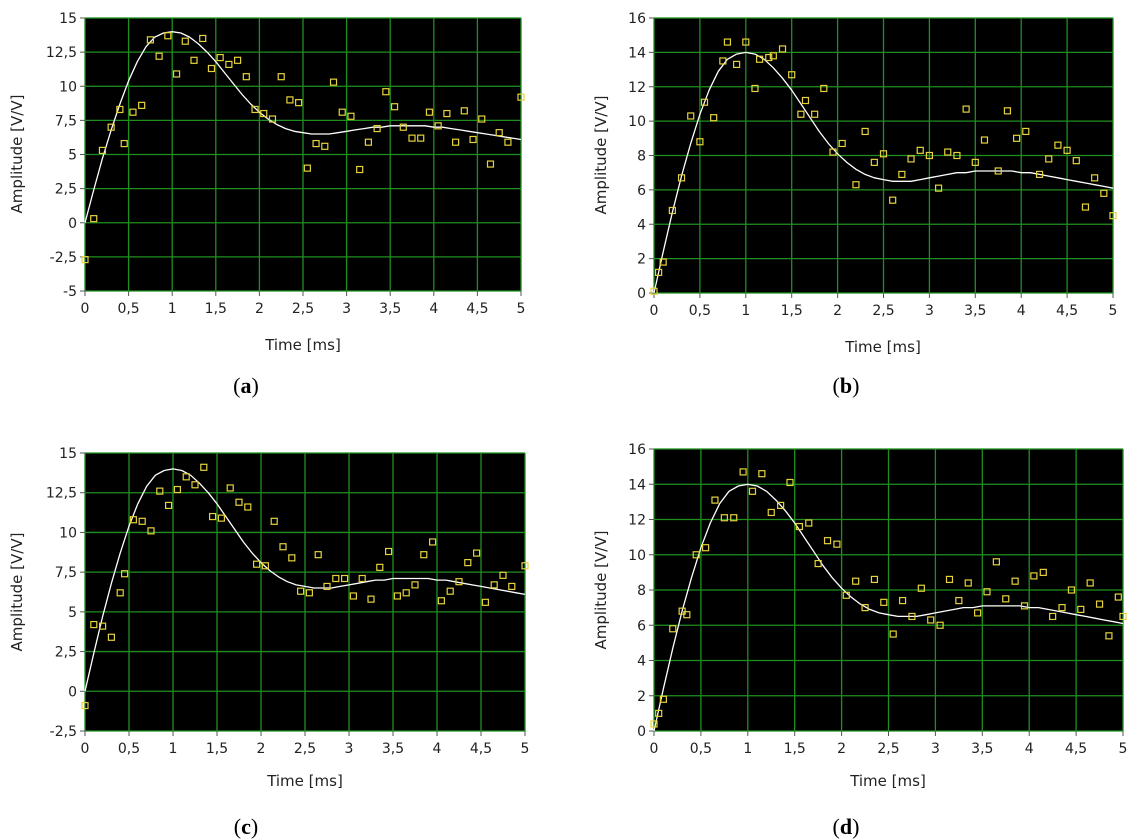  Describe the element at coordinates (641, 225) in the screenshot. I see `y-tick-label: 4` at that location.